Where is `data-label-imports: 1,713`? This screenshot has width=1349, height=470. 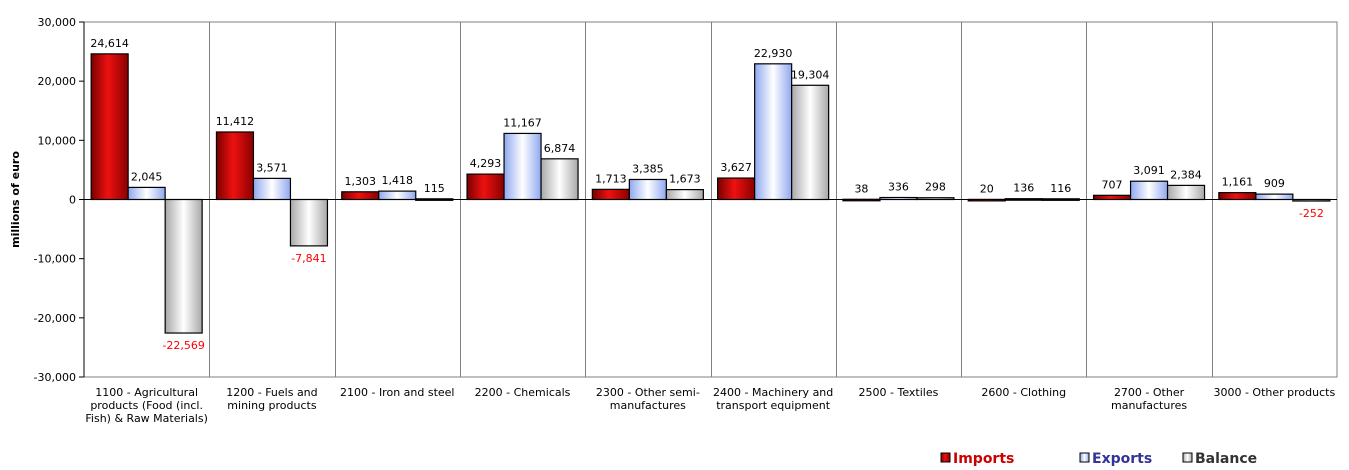
data-label-imports: 1,713 is located at coordinates (611, 178).